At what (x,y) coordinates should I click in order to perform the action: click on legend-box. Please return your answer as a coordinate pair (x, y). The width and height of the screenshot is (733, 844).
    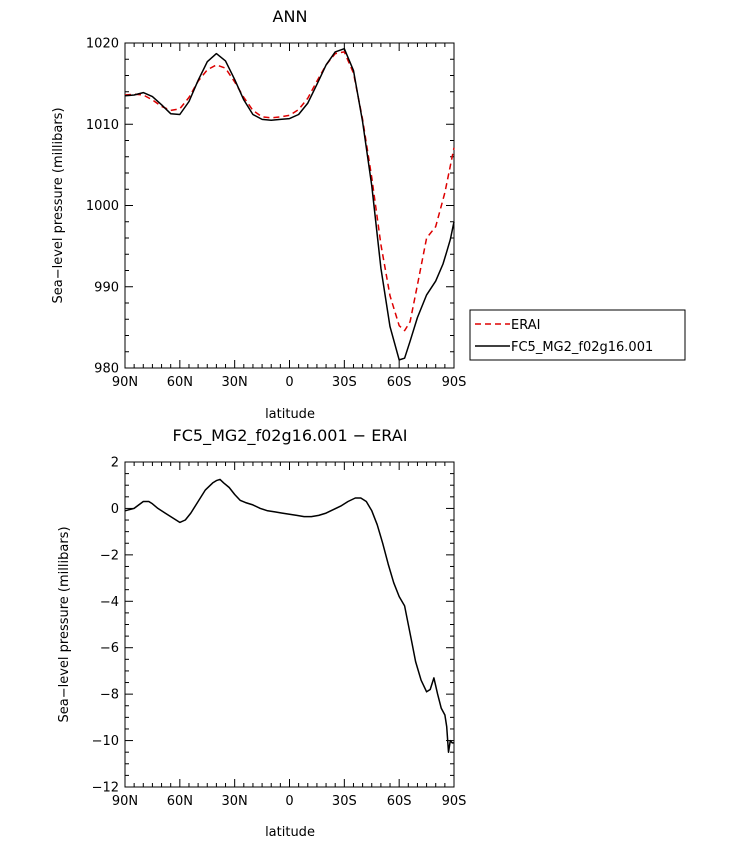
    Looking at the image, I should click on (577, 335).